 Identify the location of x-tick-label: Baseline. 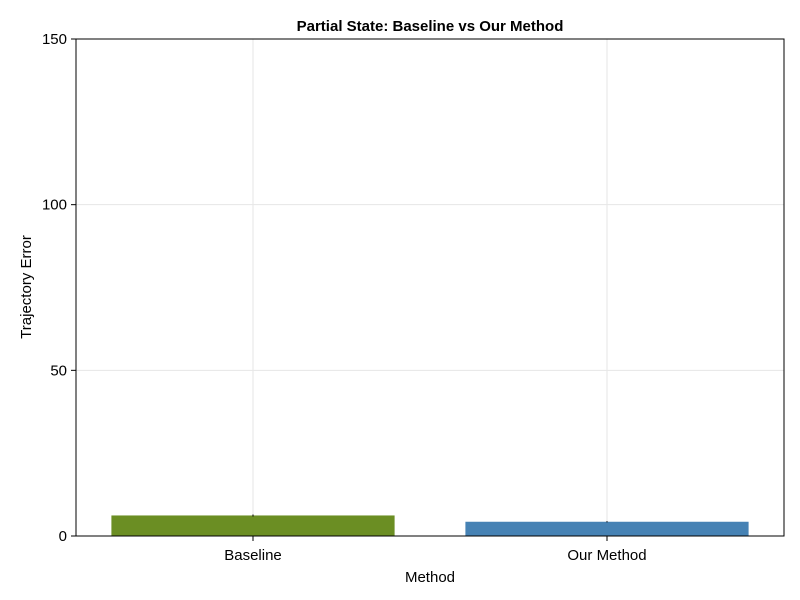
(253, 555).